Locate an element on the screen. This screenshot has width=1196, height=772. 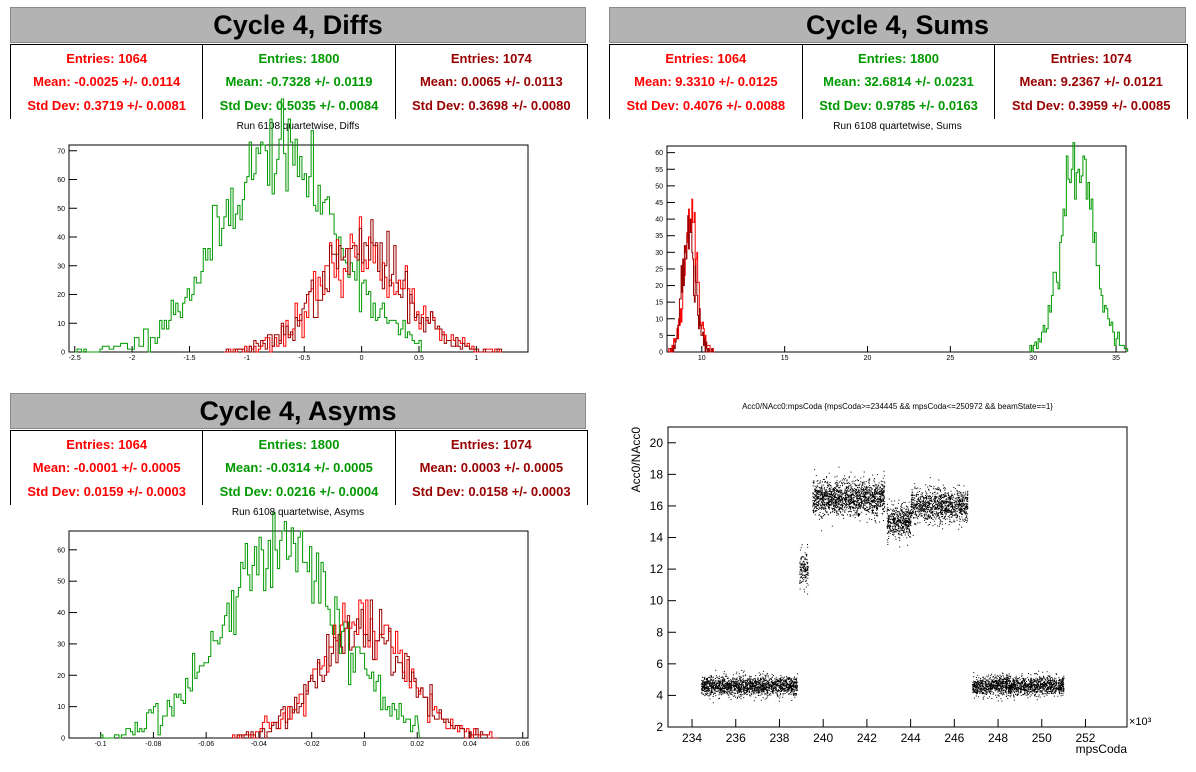
x-tick-label: -0.1 is located at coordinates (101, 744).